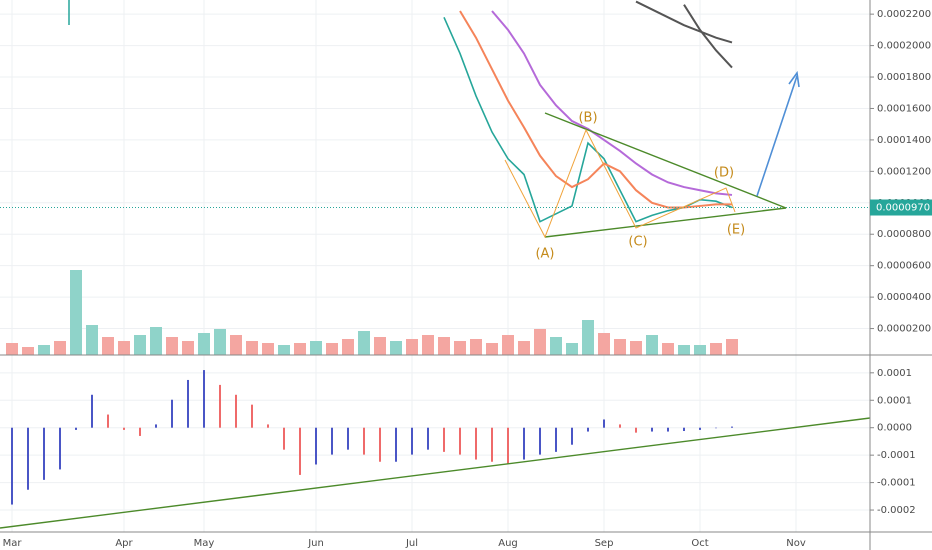 Image resolution: width=932 pixels, height=550 pixels. What do you see at coordinates (604, 543) in the screenshot?
I see `x-tick-label: Sep` at bounding box center [604, 543].